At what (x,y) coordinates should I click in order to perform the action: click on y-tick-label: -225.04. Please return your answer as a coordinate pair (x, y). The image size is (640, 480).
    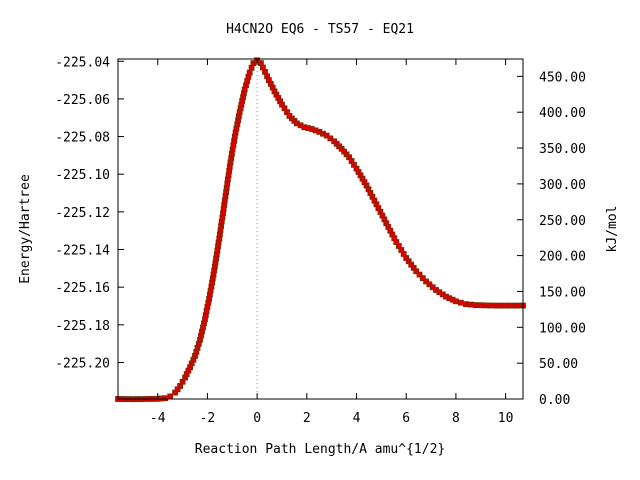
    Looking at the image, I should click on (82, 62).